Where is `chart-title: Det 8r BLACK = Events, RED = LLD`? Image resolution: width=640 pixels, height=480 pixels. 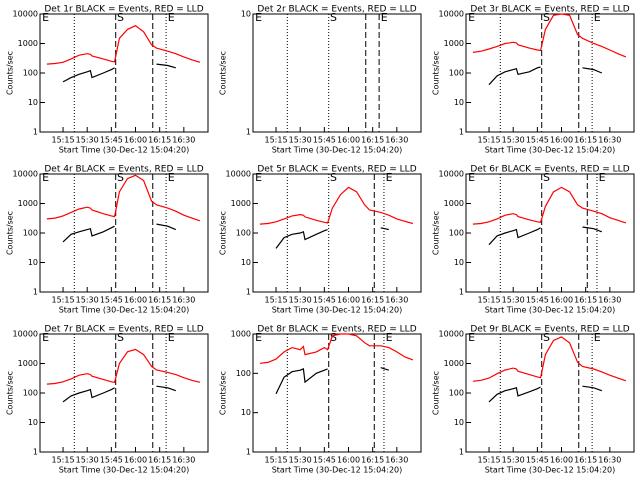 chart-title: Det 8r BLACK = Events, RED = LLD is located at coordinates (336, 330).